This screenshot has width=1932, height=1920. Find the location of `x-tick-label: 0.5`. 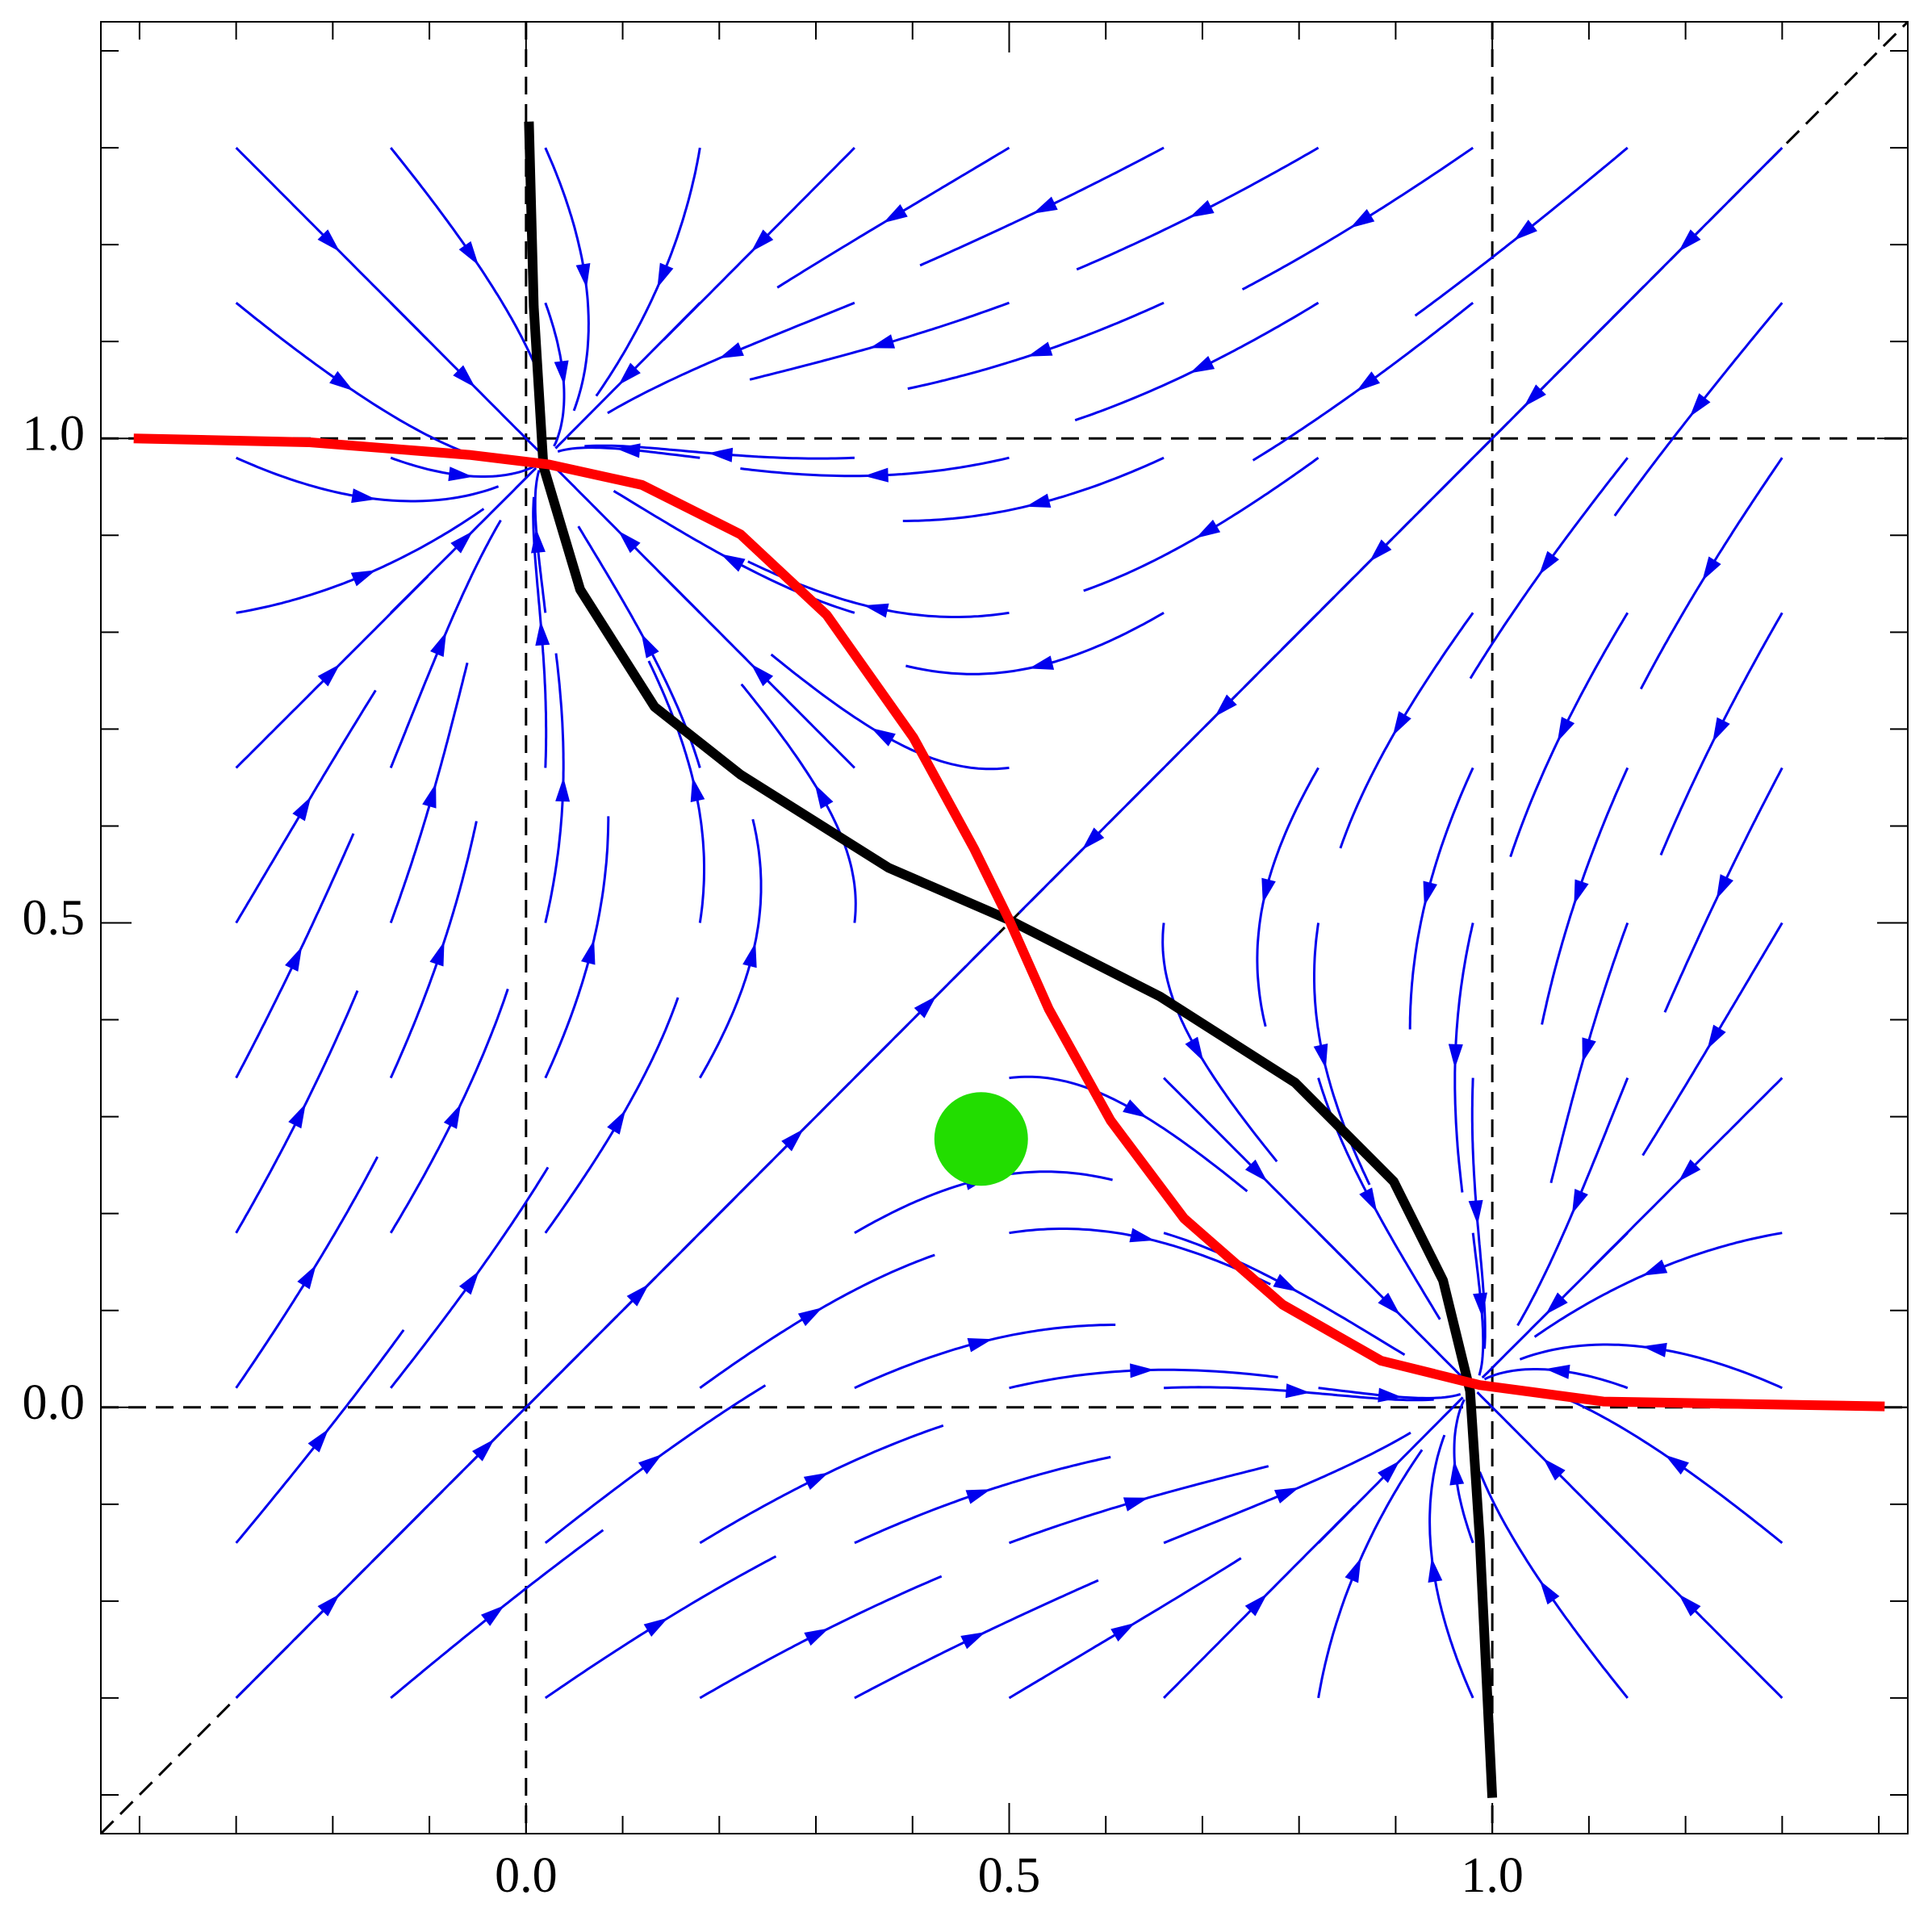

x-tick-label: 0.5 is located at coordinates (1009, 1875).